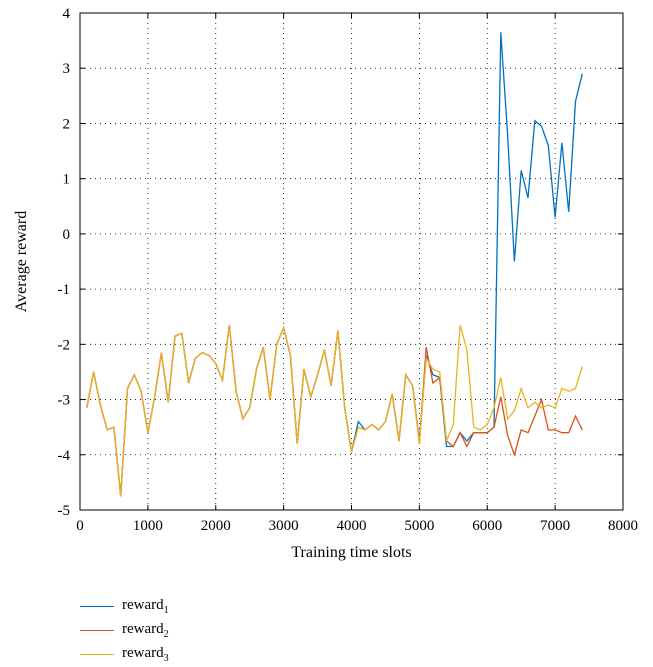 This screenshot has width=653, height=667. Describe the element at coordinates (64, 290) in the screenshot. I see `y-tick-label: -1` at that location.